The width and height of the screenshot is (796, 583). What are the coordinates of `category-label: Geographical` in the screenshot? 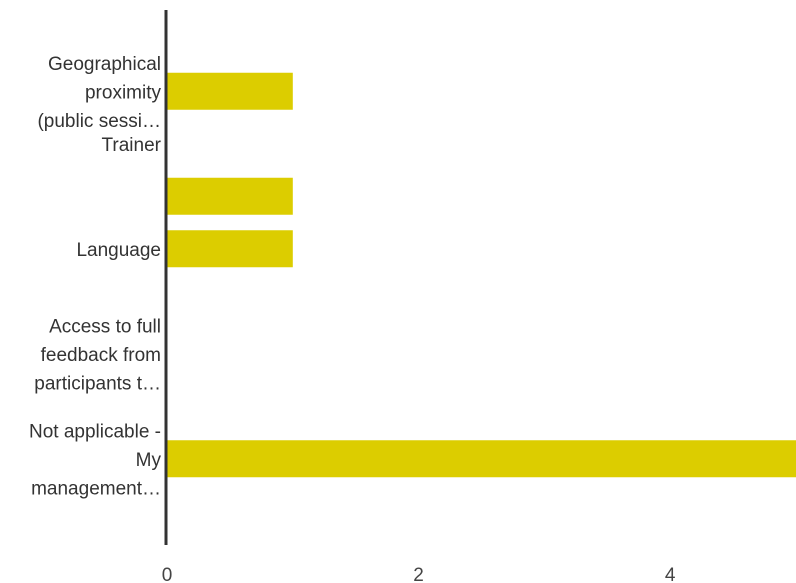 It's located at (104, 64).